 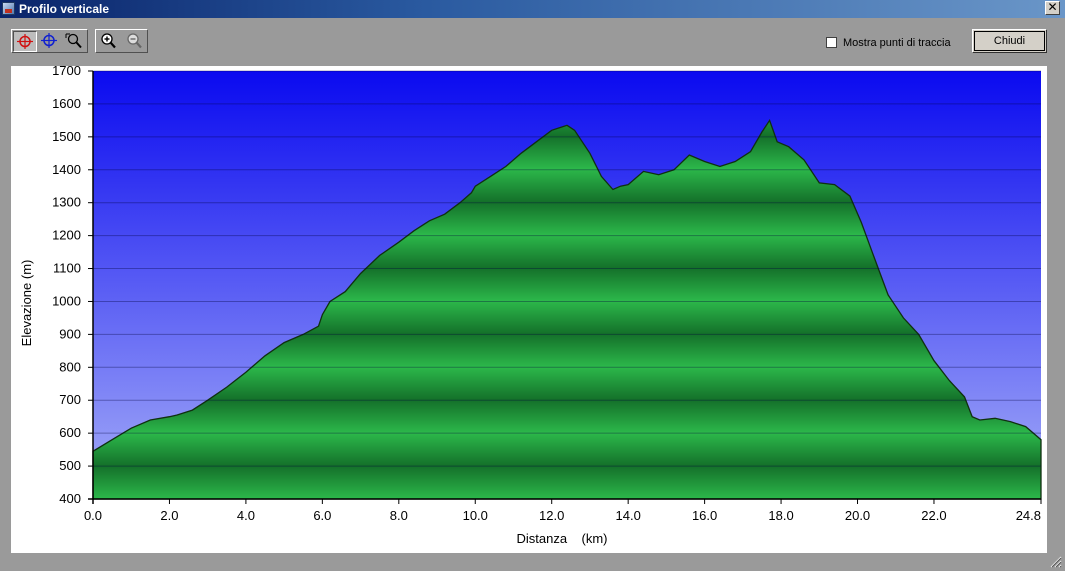 I want to click on show-trackpoints-checkbox, so click(x=831, y=42).